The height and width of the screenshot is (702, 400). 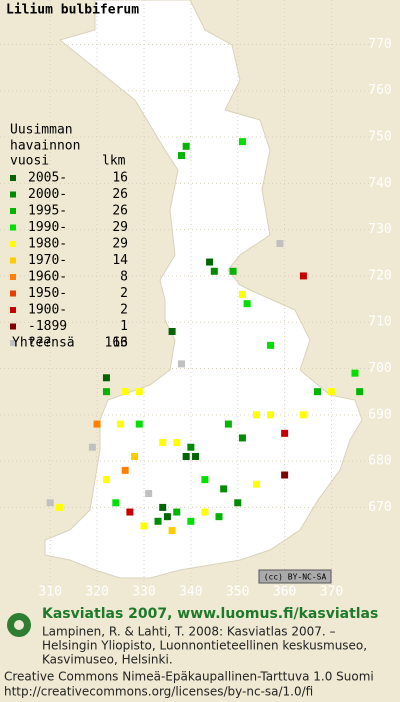 I want to click on license-badge-text: (cc) BY-NC-SA, so click(x=295, y=577).